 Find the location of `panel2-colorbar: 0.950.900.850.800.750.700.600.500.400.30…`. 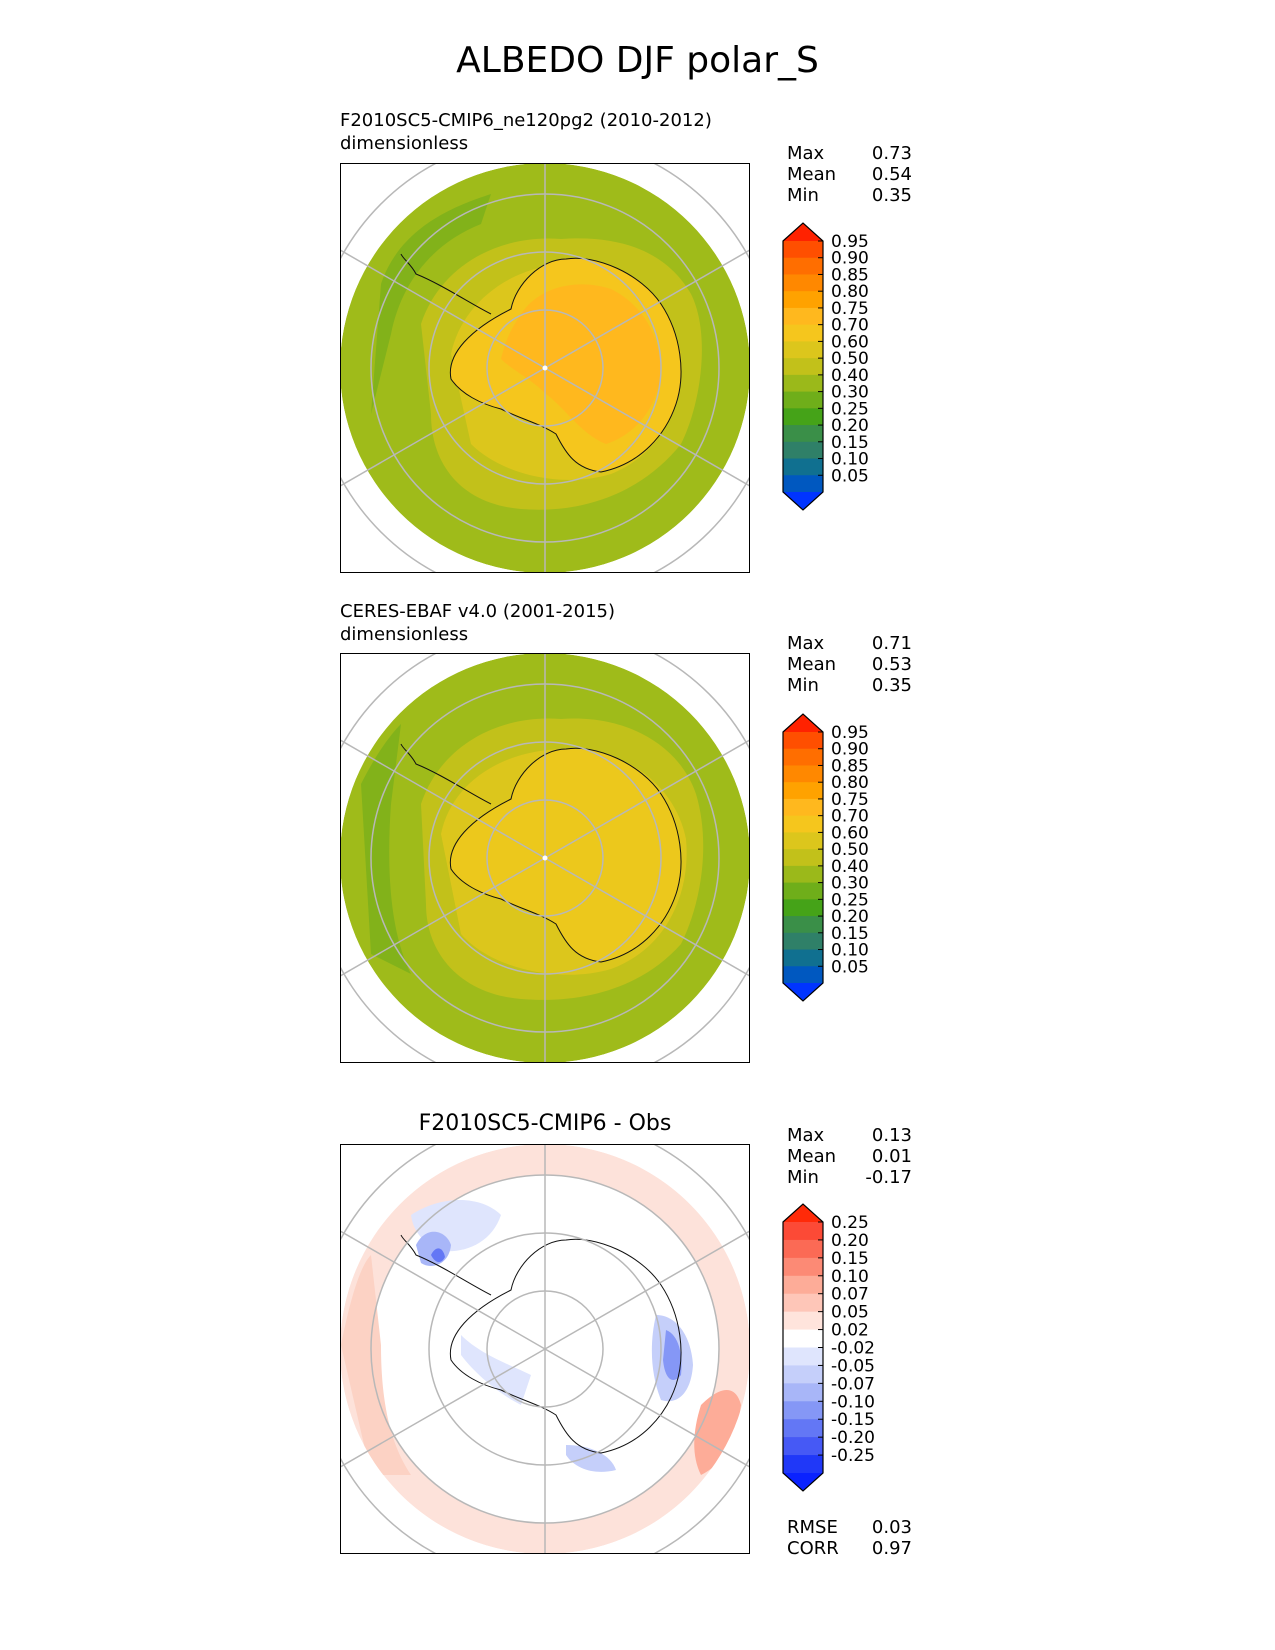

panel2-colorbar: 0.950.900.850.800.750.700.600.500.400.30… is located at coordinates (825, 857).